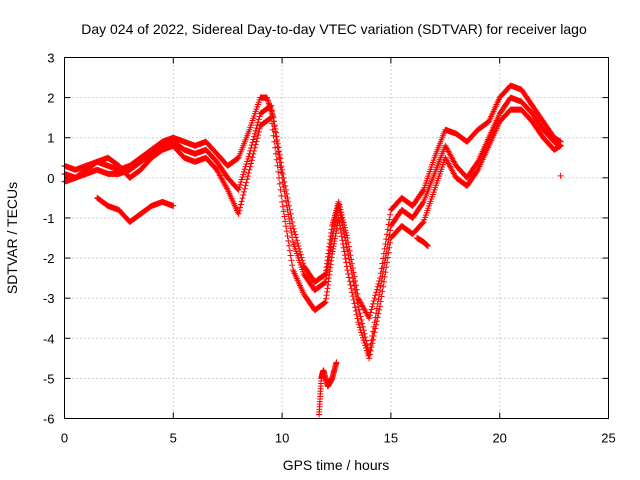 Image resolution: width=640 pixels, height=480 pixels. I want to click on y-tick-label: -3, so click(49, 298).